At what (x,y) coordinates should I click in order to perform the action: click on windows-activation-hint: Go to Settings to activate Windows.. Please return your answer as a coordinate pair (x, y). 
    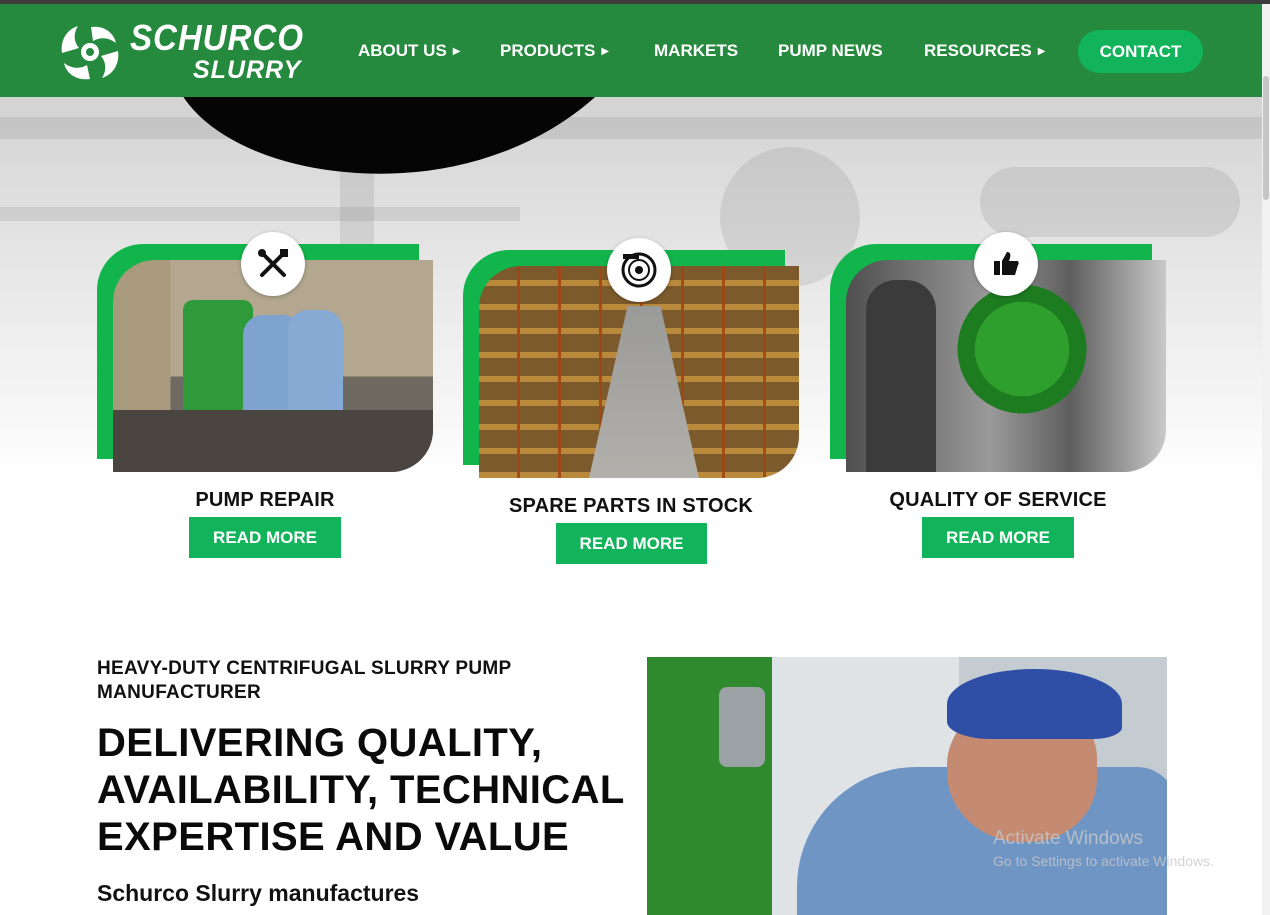
    Looking at the image, I should click on (1103, 861).